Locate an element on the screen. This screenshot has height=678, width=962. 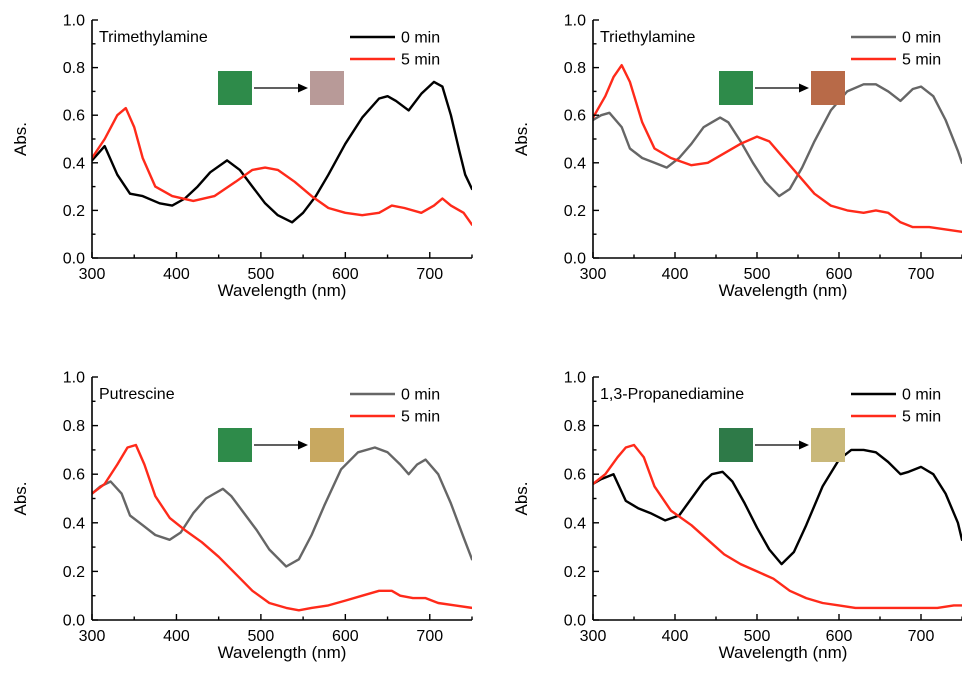
panel-title: 1,3-Propanediamine is located at coordinates (672, 394).